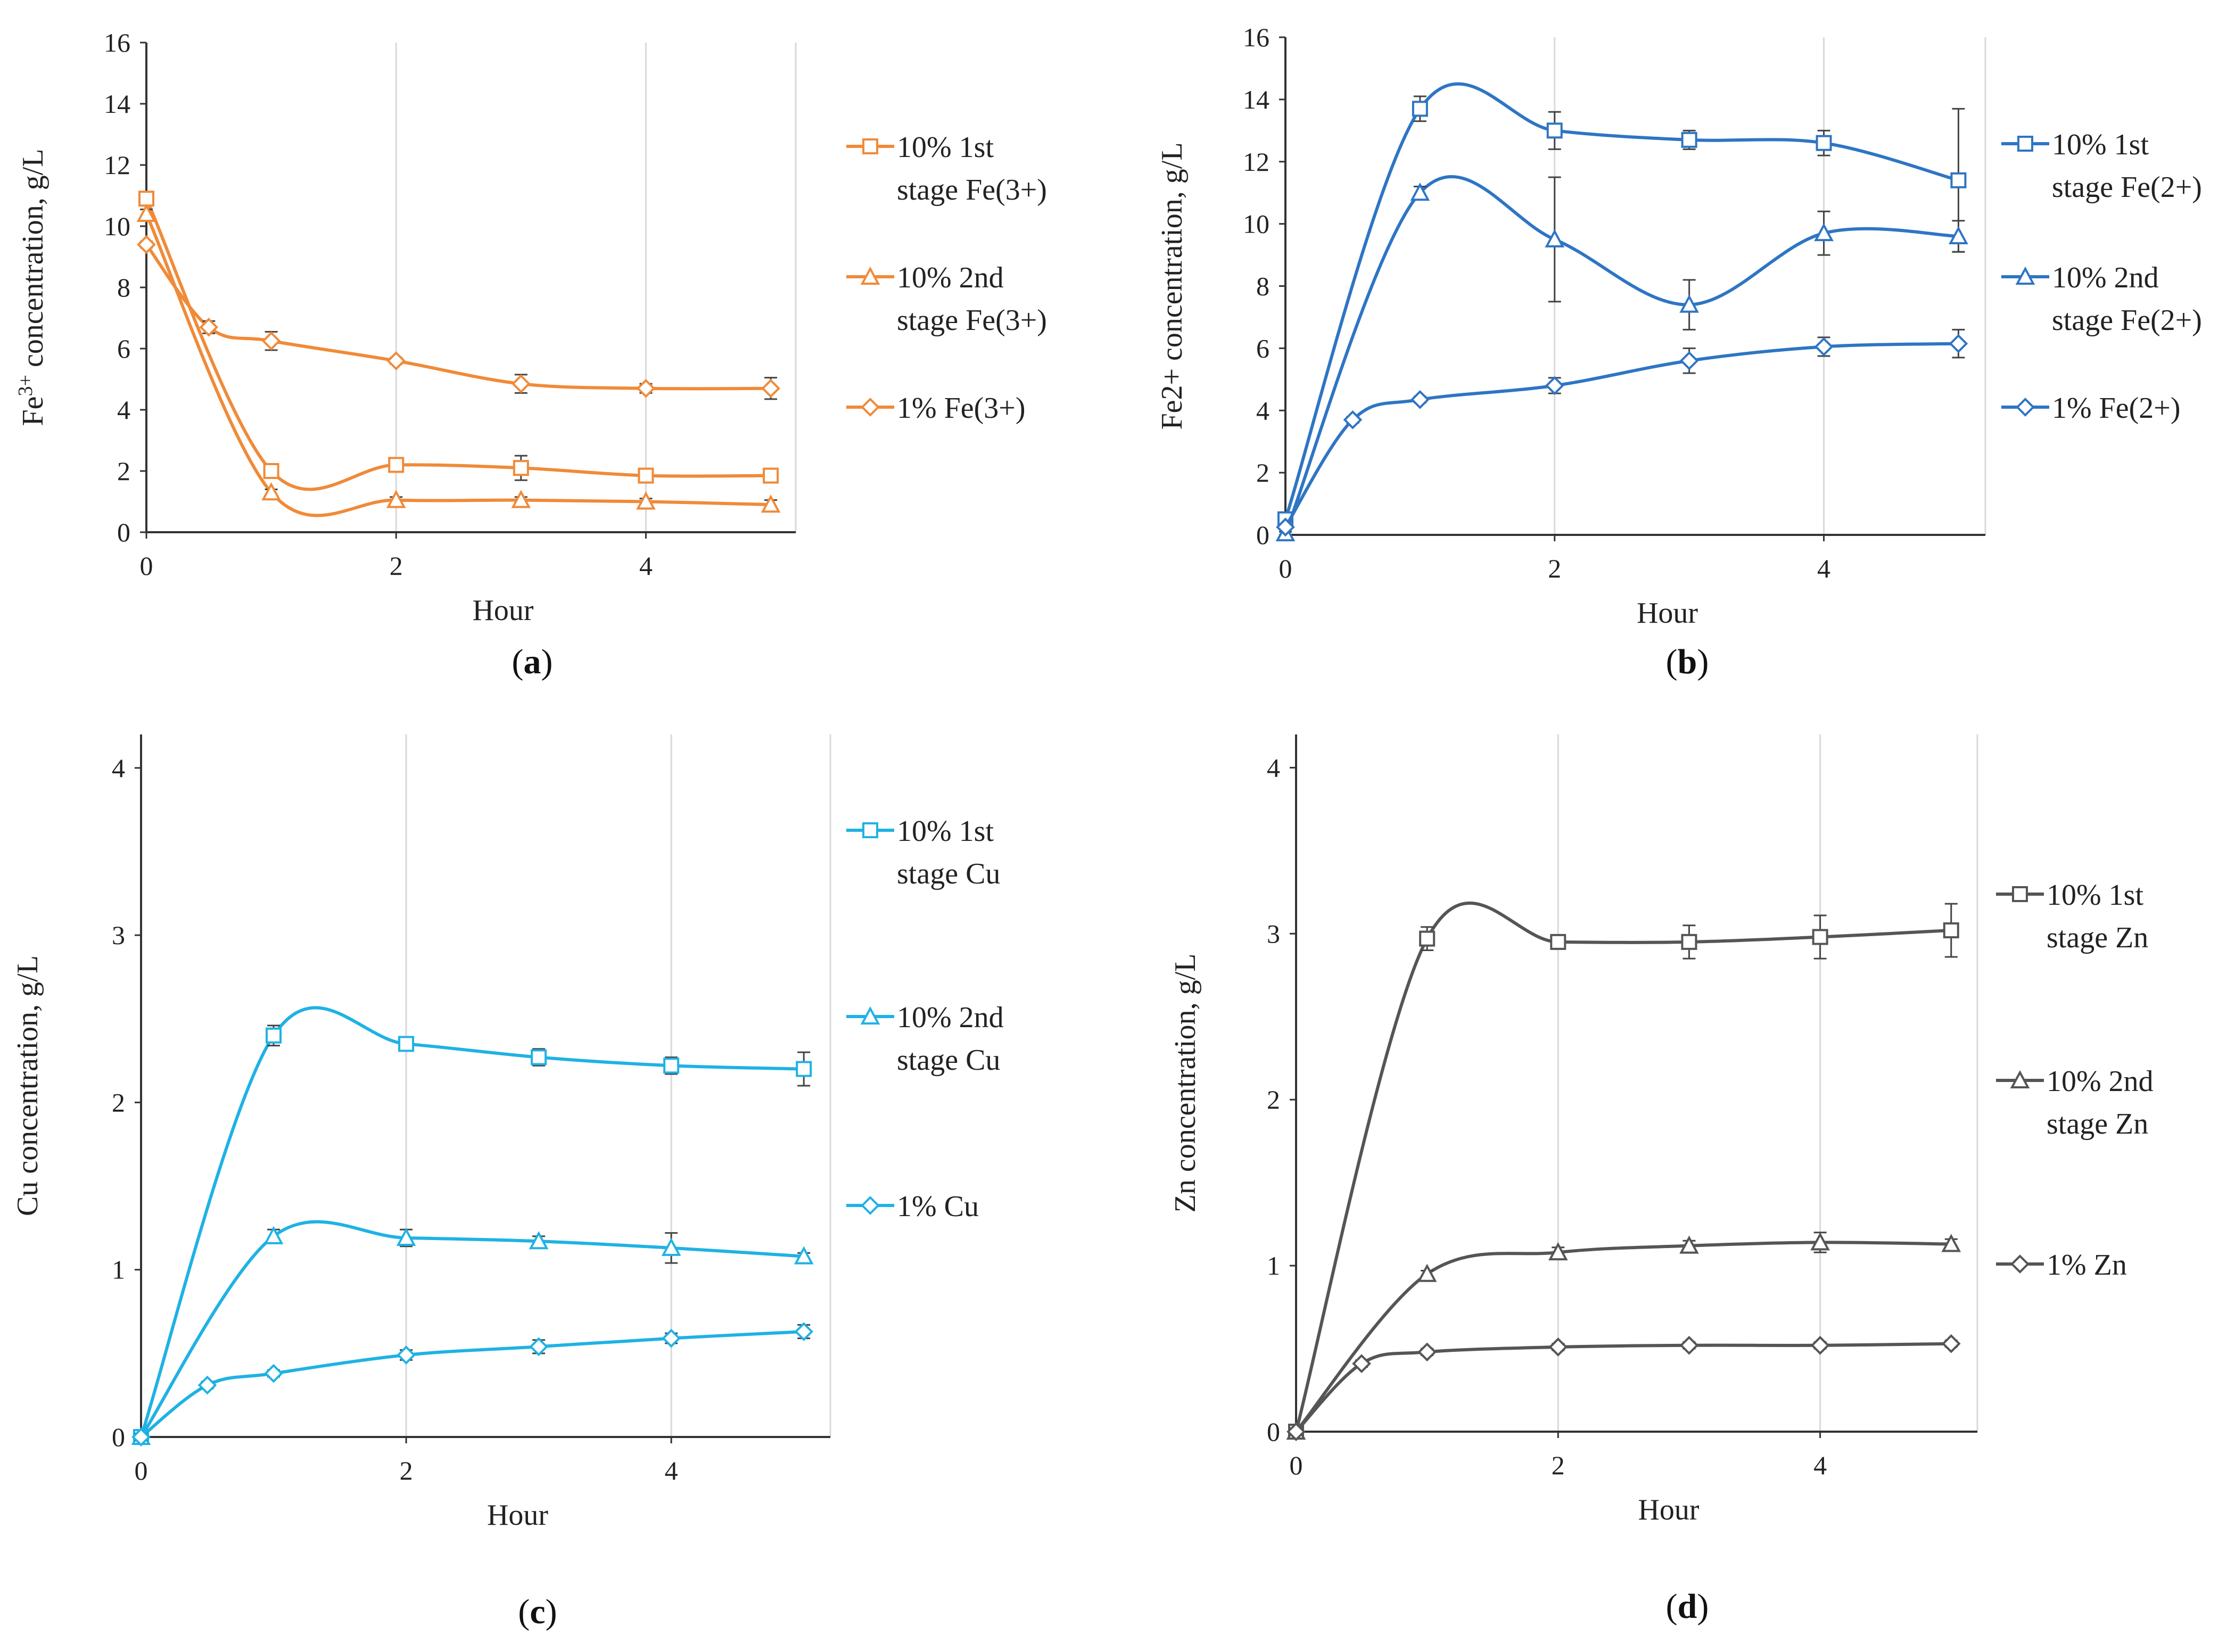  I want to click on legend-entry: 1% Cu, so click(913, 1207).